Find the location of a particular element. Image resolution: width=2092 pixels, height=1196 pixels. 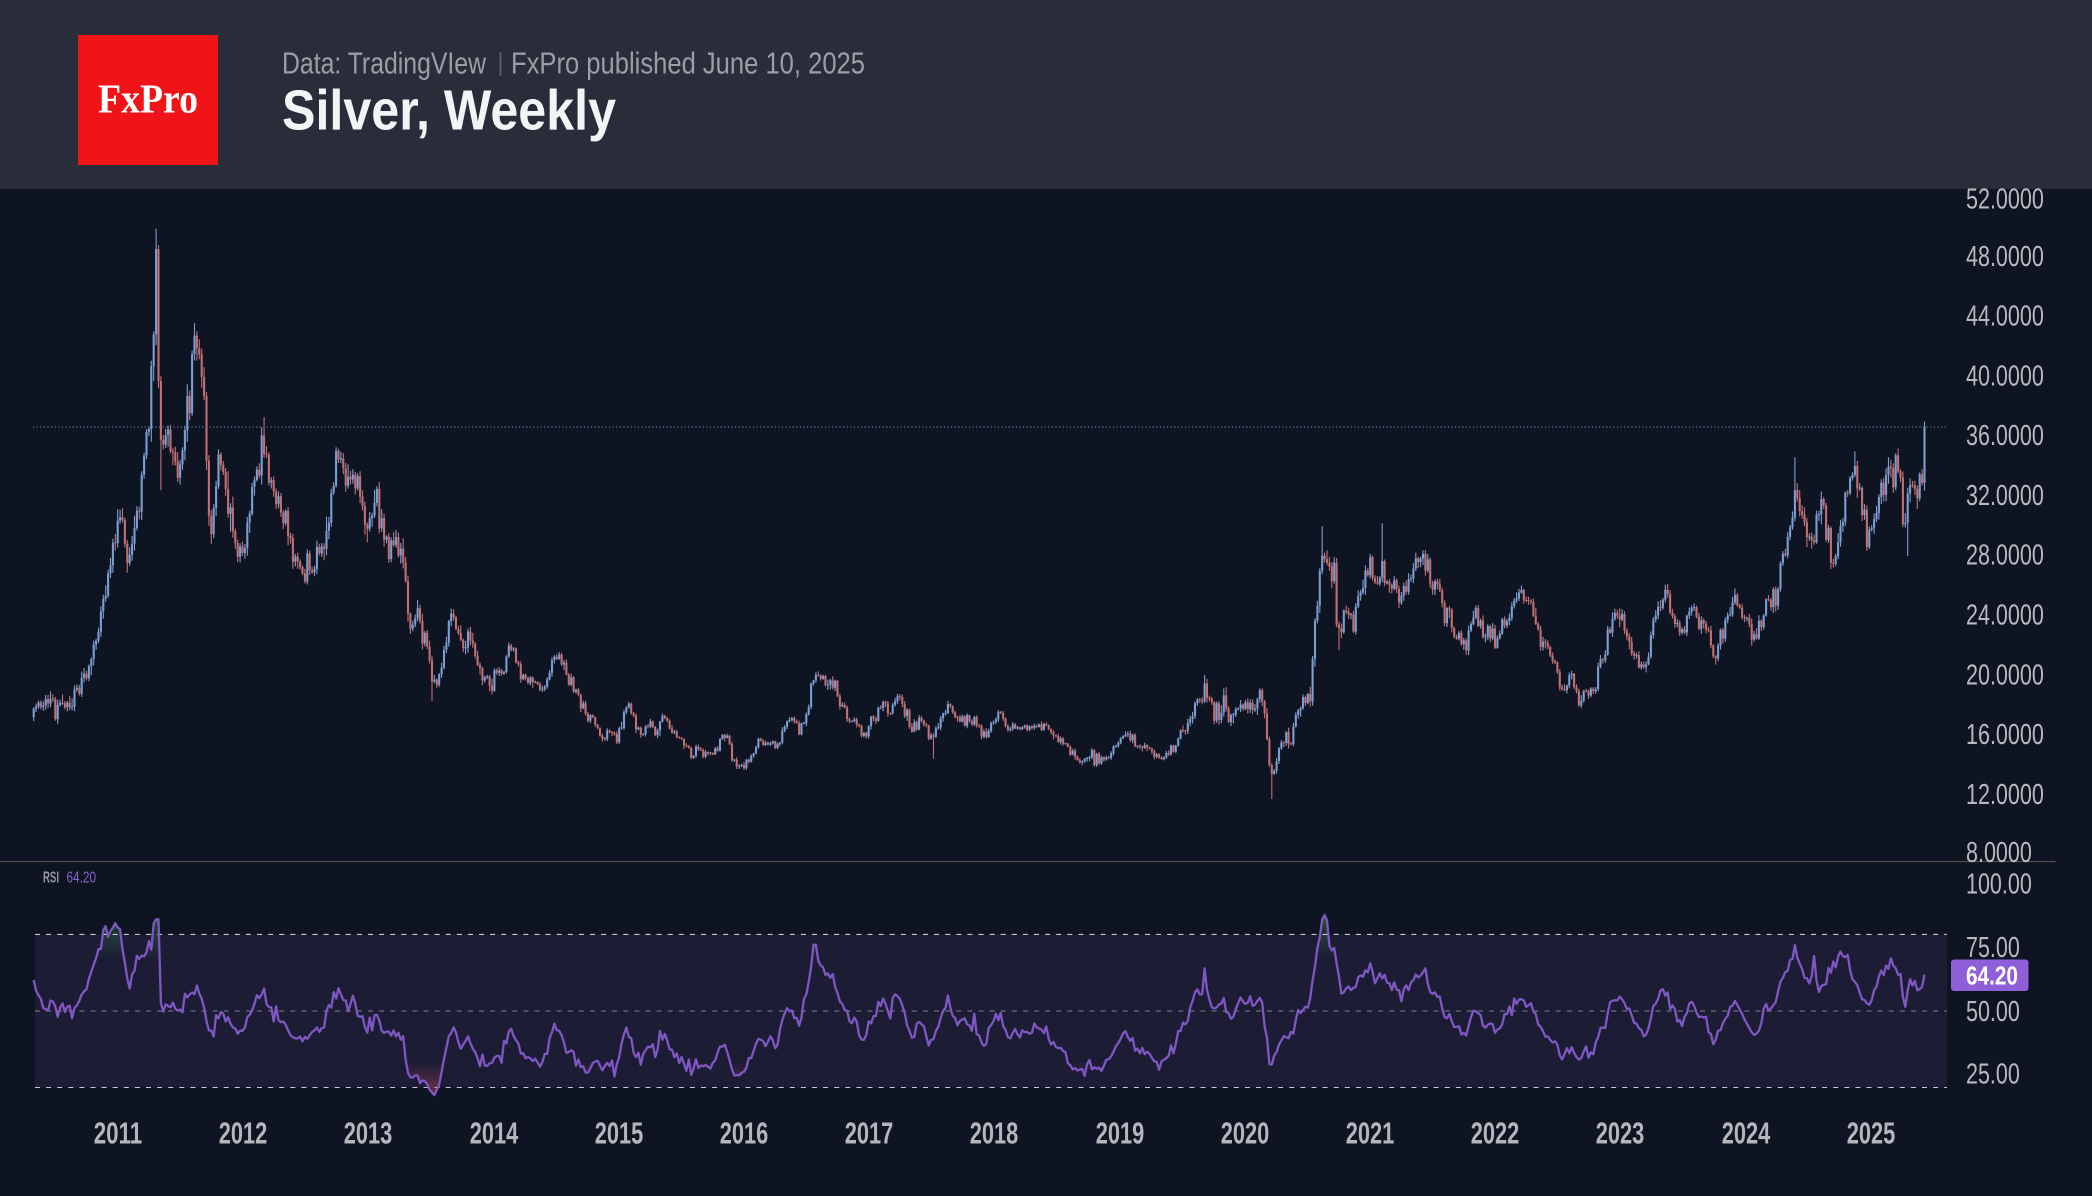

svg-text: FxPro is located at coordinates (148, 99).